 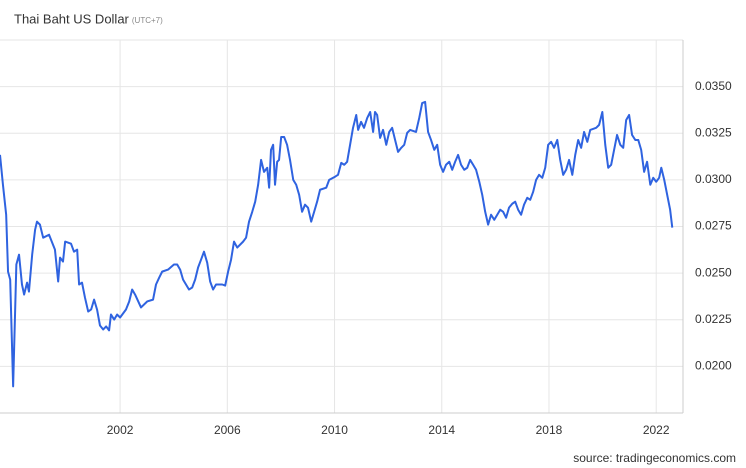 I want to click on y-tick-label: 0.0250, so click(x=713, y=272).